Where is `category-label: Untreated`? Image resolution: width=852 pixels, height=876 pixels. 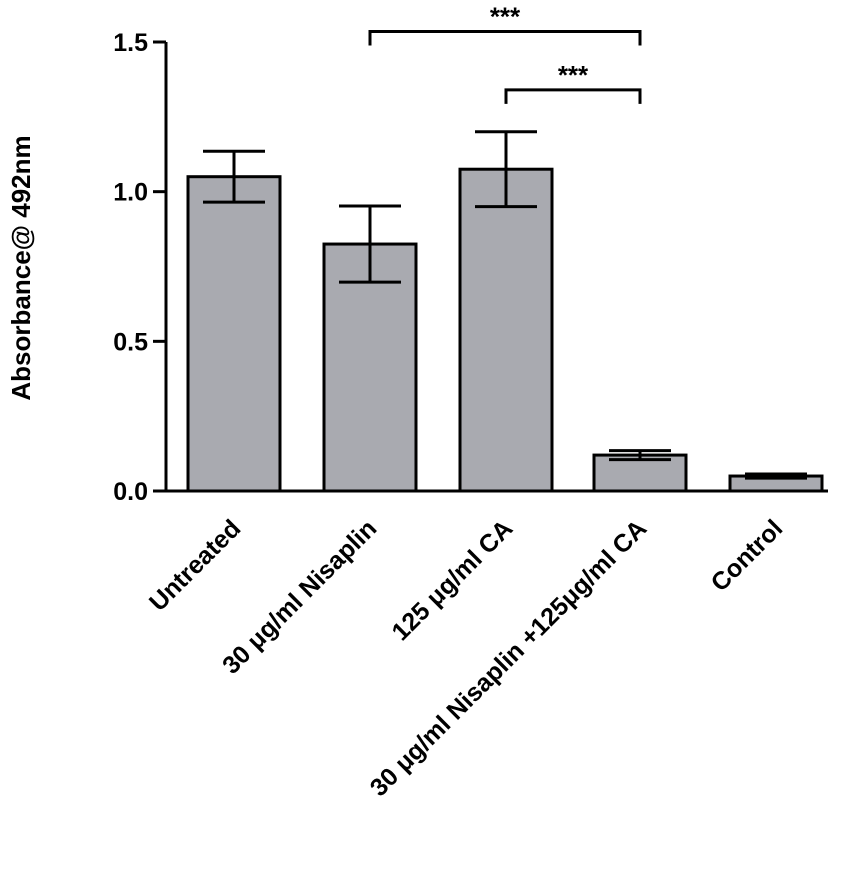 category-label: Untreated is located at coordinates (195, 565).